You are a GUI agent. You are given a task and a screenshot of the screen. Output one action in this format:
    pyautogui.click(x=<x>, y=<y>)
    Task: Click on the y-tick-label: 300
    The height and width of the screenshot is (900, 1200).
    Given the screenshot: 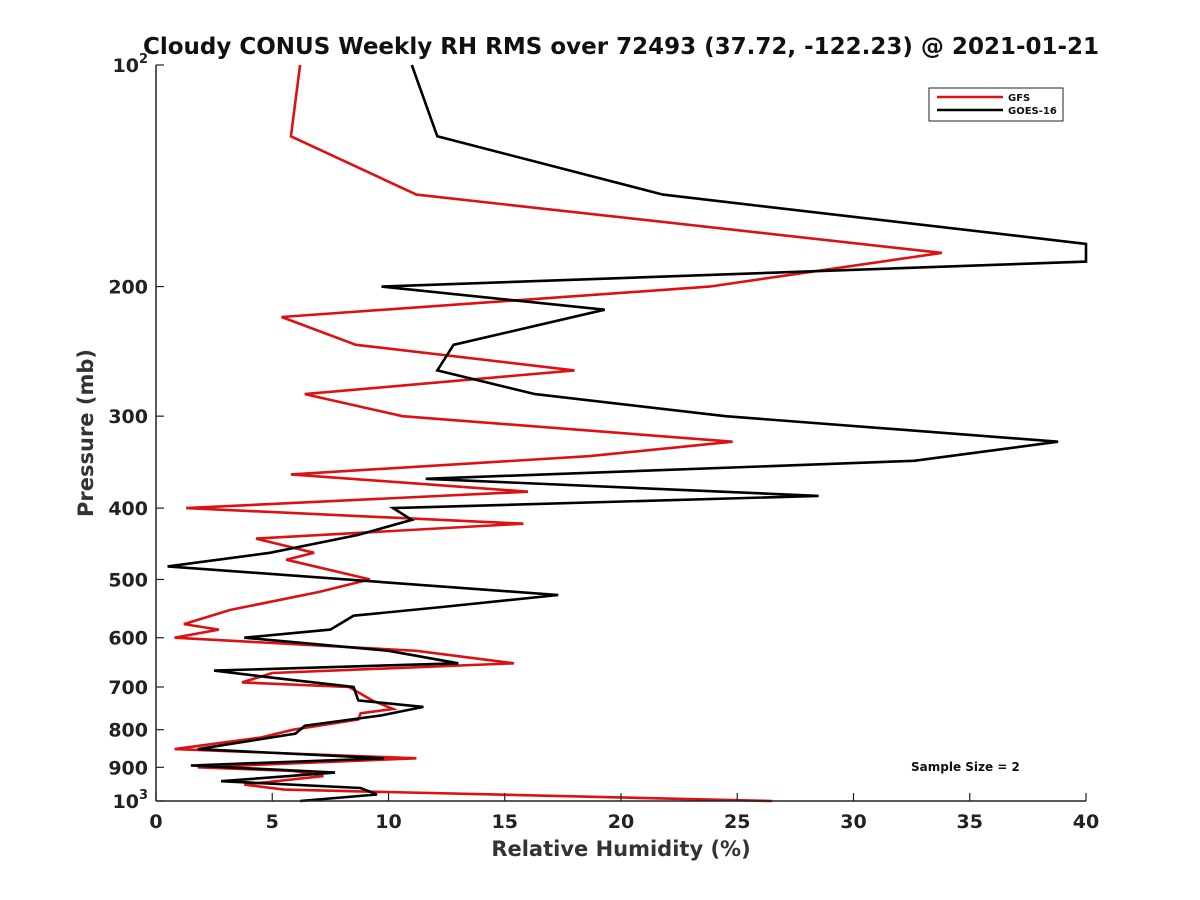 What is the action you would take?
    pyautogui.click(x=128, y=417)
    